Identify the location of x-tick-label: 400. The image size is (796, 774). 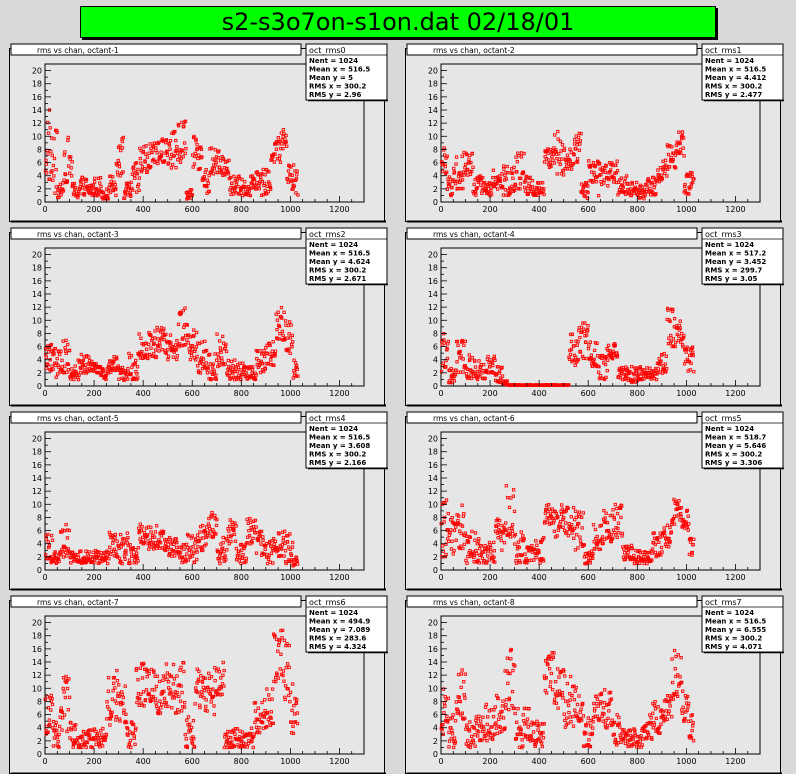
(143, 209).